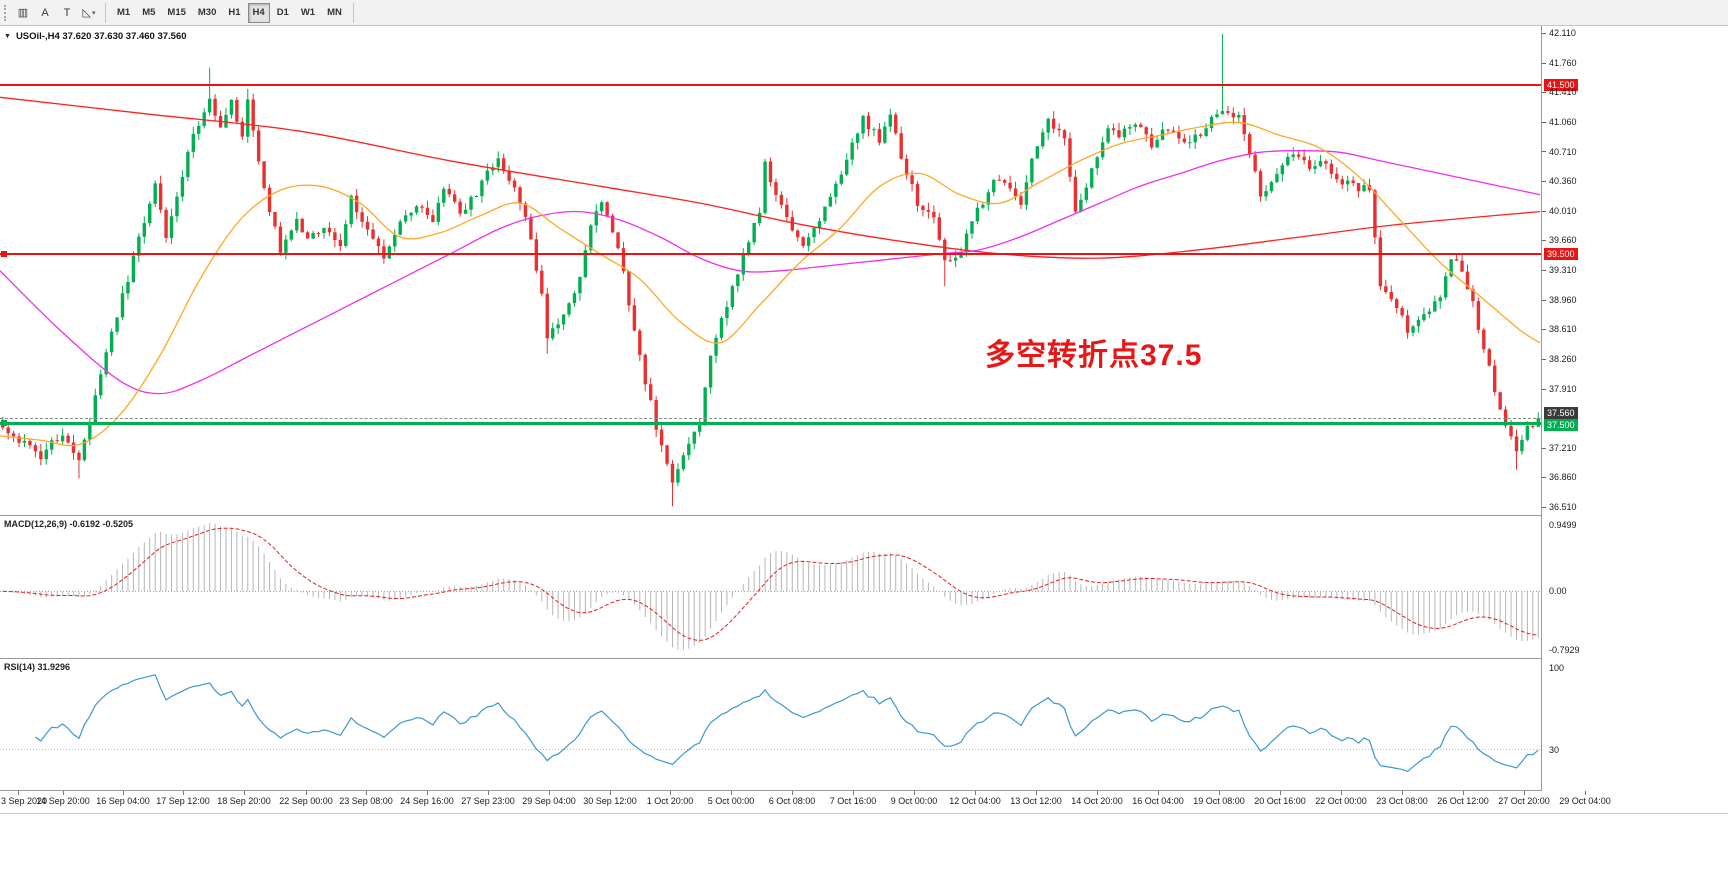 This screenshot has width=1728, height=894. What do you see at coordinates (308, 12) in the screenshot?
I see `timeframe-button-w1: W1` at bounding box center [308, 12].